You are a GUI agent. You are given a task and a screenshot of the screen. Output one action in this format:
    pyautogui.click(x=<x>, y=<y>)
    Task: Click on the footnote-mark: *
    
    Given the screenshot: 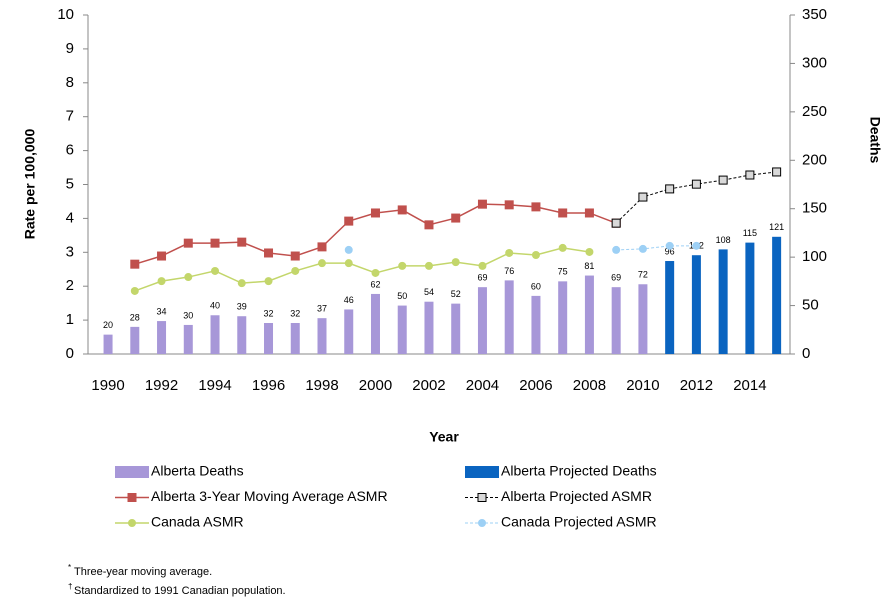 What is the action you would take?
    pyautogui.click(x=69, y=567)
    